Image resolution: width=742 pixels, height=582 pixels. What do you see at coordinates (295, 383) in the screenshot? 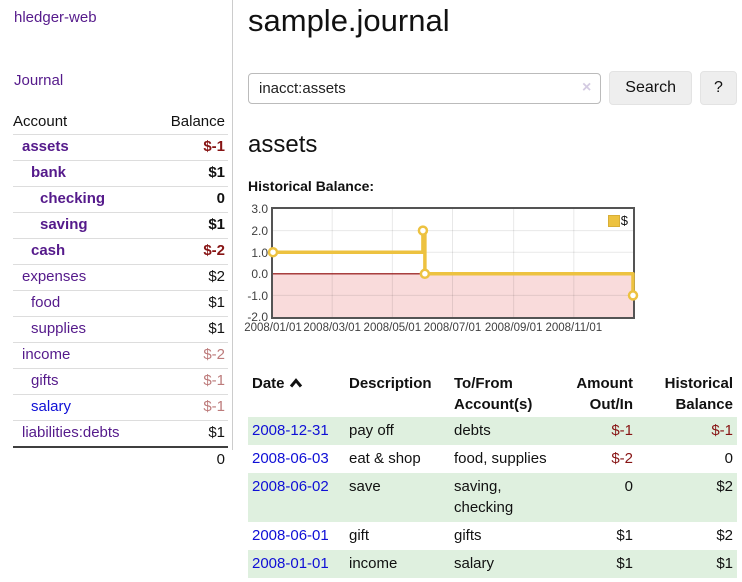
I see `sort-ascending-icon` at bounding box center [295, 383].